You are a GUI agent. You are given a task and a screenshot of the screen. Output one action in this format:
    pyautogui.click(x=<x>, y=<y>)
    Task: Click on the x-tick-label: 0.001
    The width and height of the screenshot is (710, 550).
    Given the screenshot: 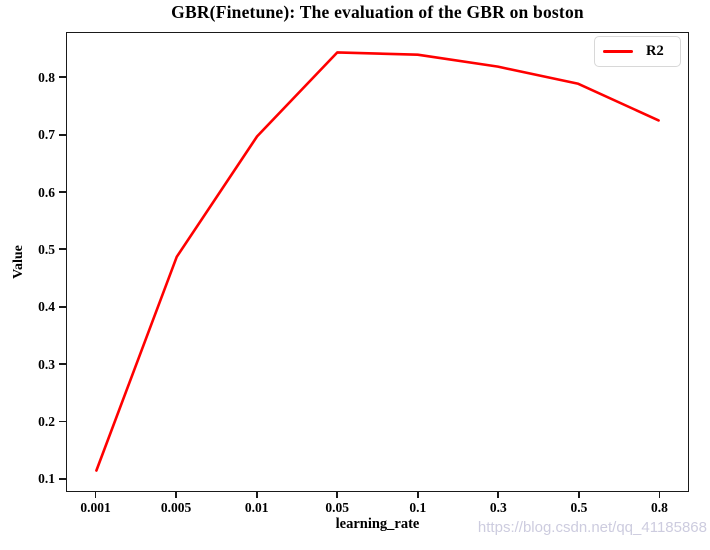 What is the action you would take?
    pyautogui.click(x=95, y=507)
    